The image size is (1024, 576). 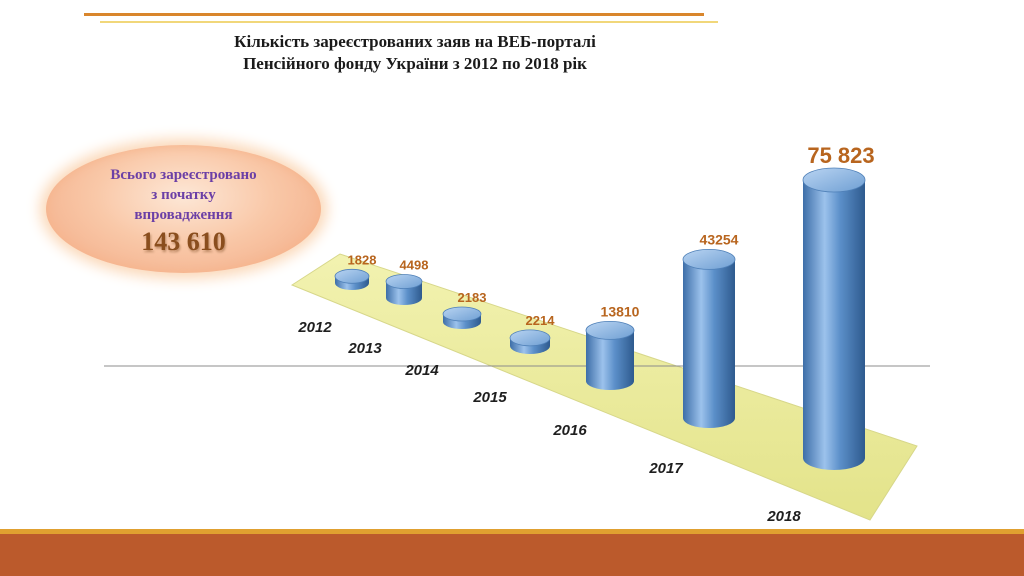 What do you see at coordinates (364, 348) in the screenshot?
I see `year-label-2013: 2013` at bounding box center [364, 348].